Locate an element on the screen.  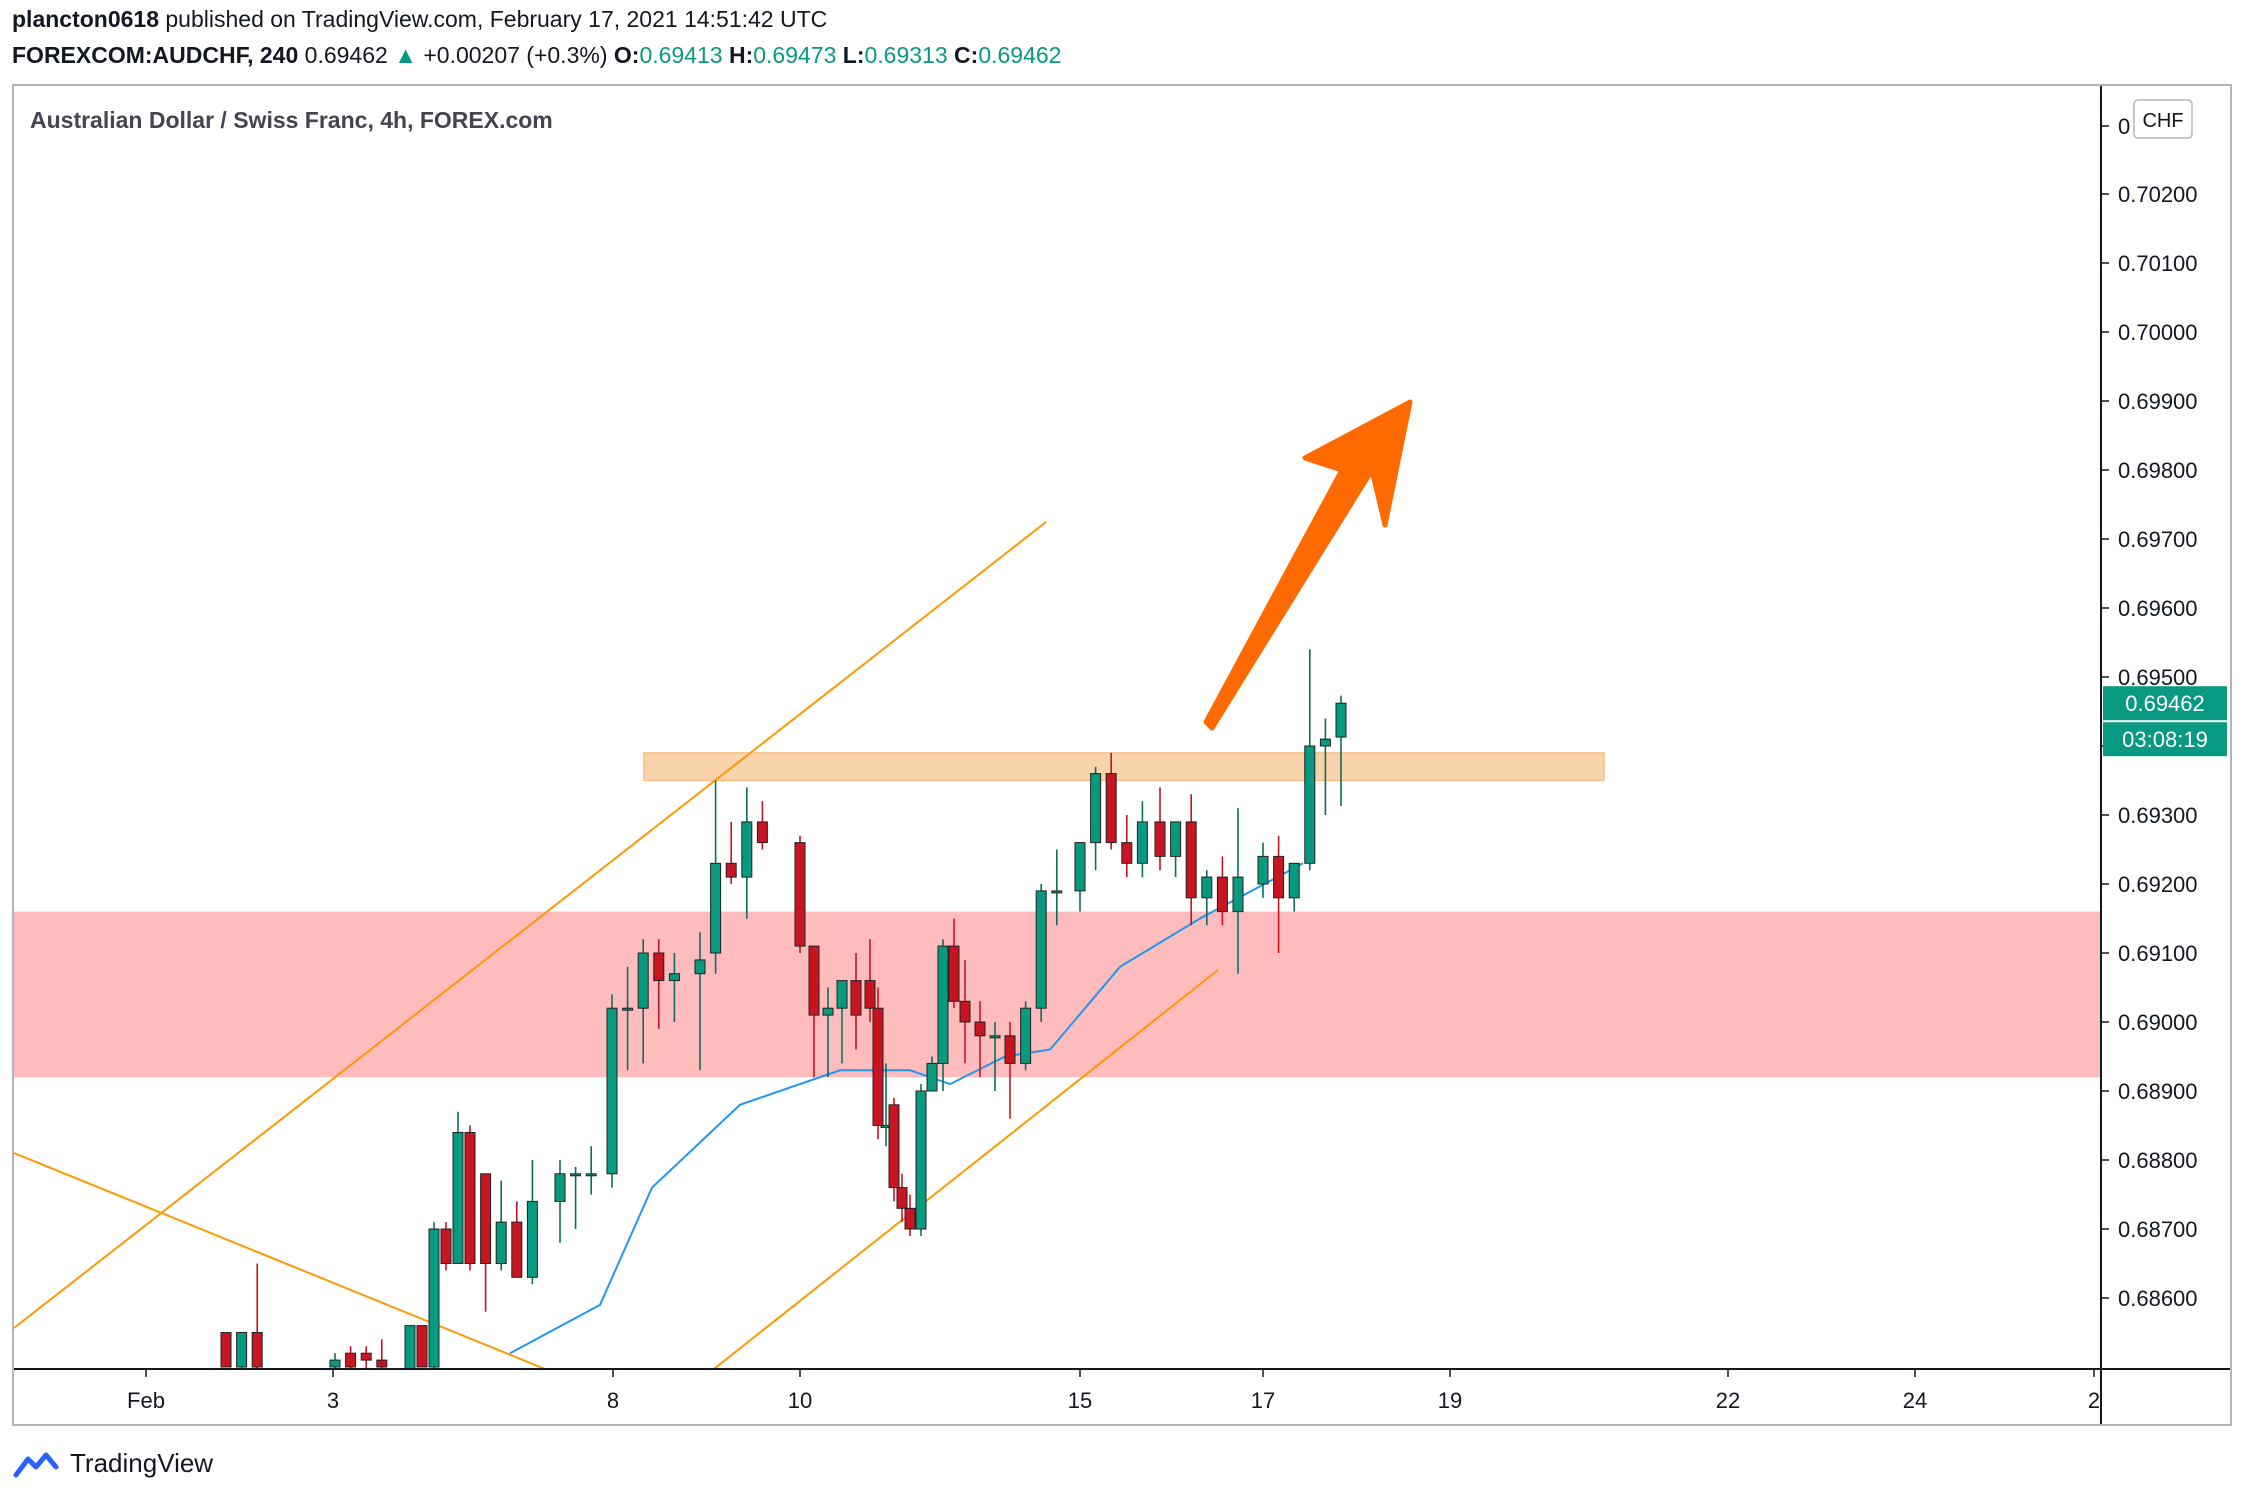
change-arrow-icon: ▲ is located at coordinates (405, 55).